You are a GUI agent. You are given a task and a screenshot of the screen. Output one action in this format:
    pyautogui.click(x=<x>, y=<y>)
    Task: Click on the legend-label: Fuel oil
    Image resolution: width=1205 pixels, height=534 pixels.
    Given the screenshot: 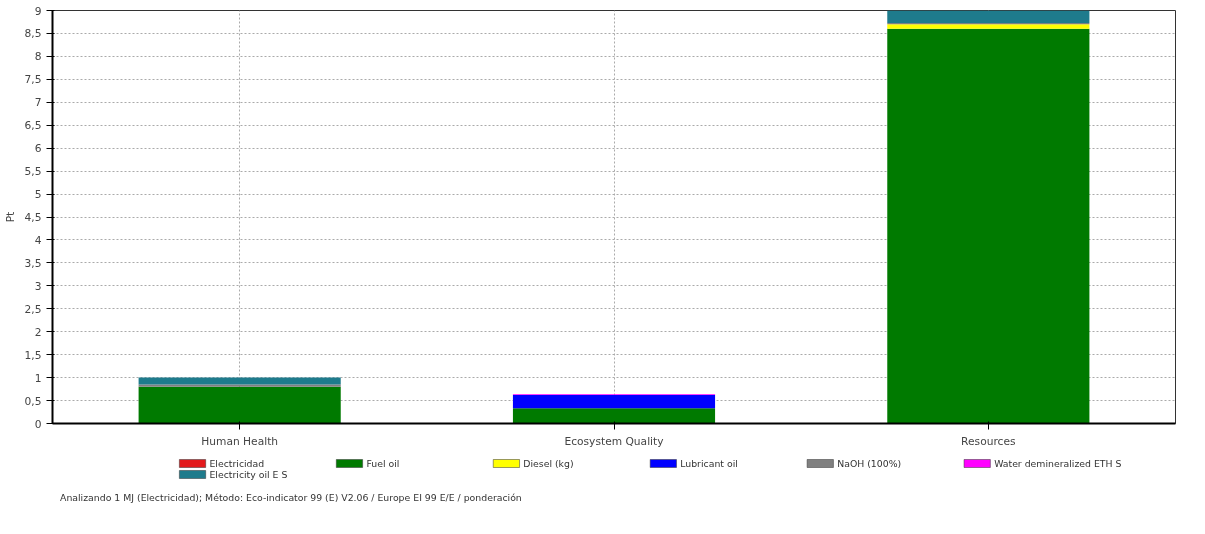 What is the action you would take?
    pyautogui.click(x=383, y=463)
    